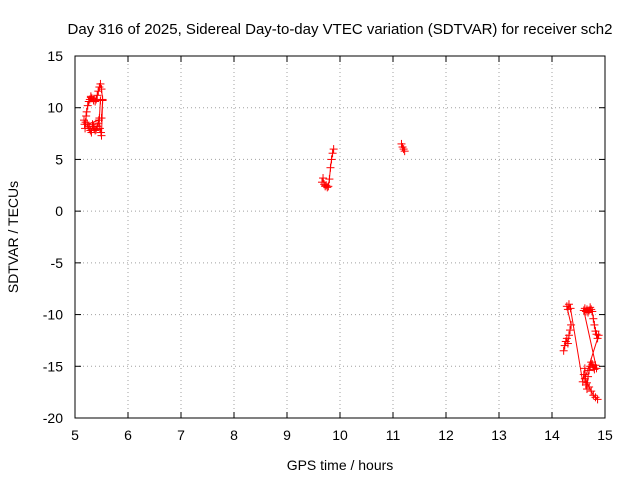  I want to click on y-tick-label: -5, so click(57, 263).